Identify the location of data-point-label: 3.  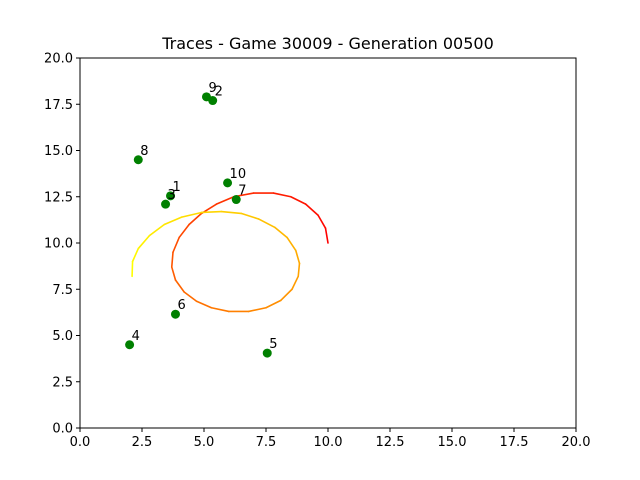
(172, 195).